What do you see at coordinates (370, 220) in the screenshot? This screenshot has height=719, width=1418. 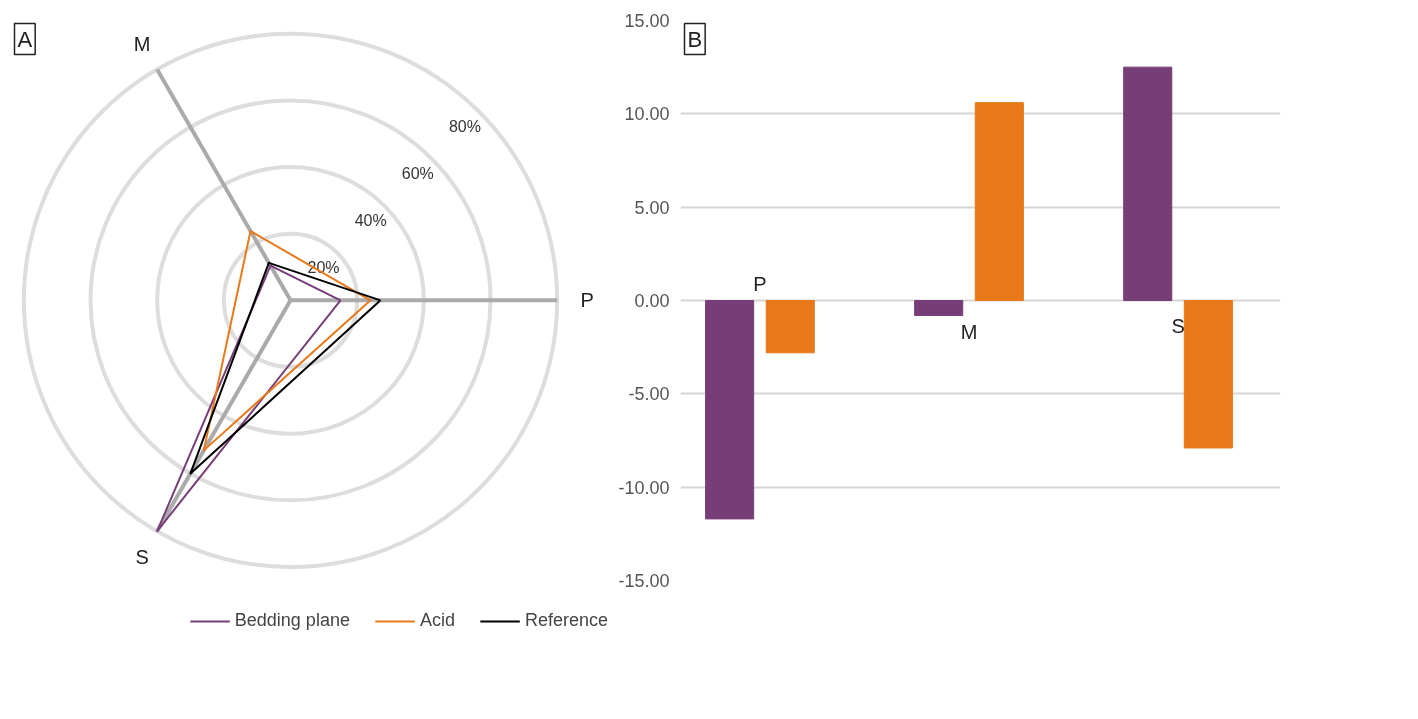 I see `y-tick-label: 40%` at bounding box center [370, 220].